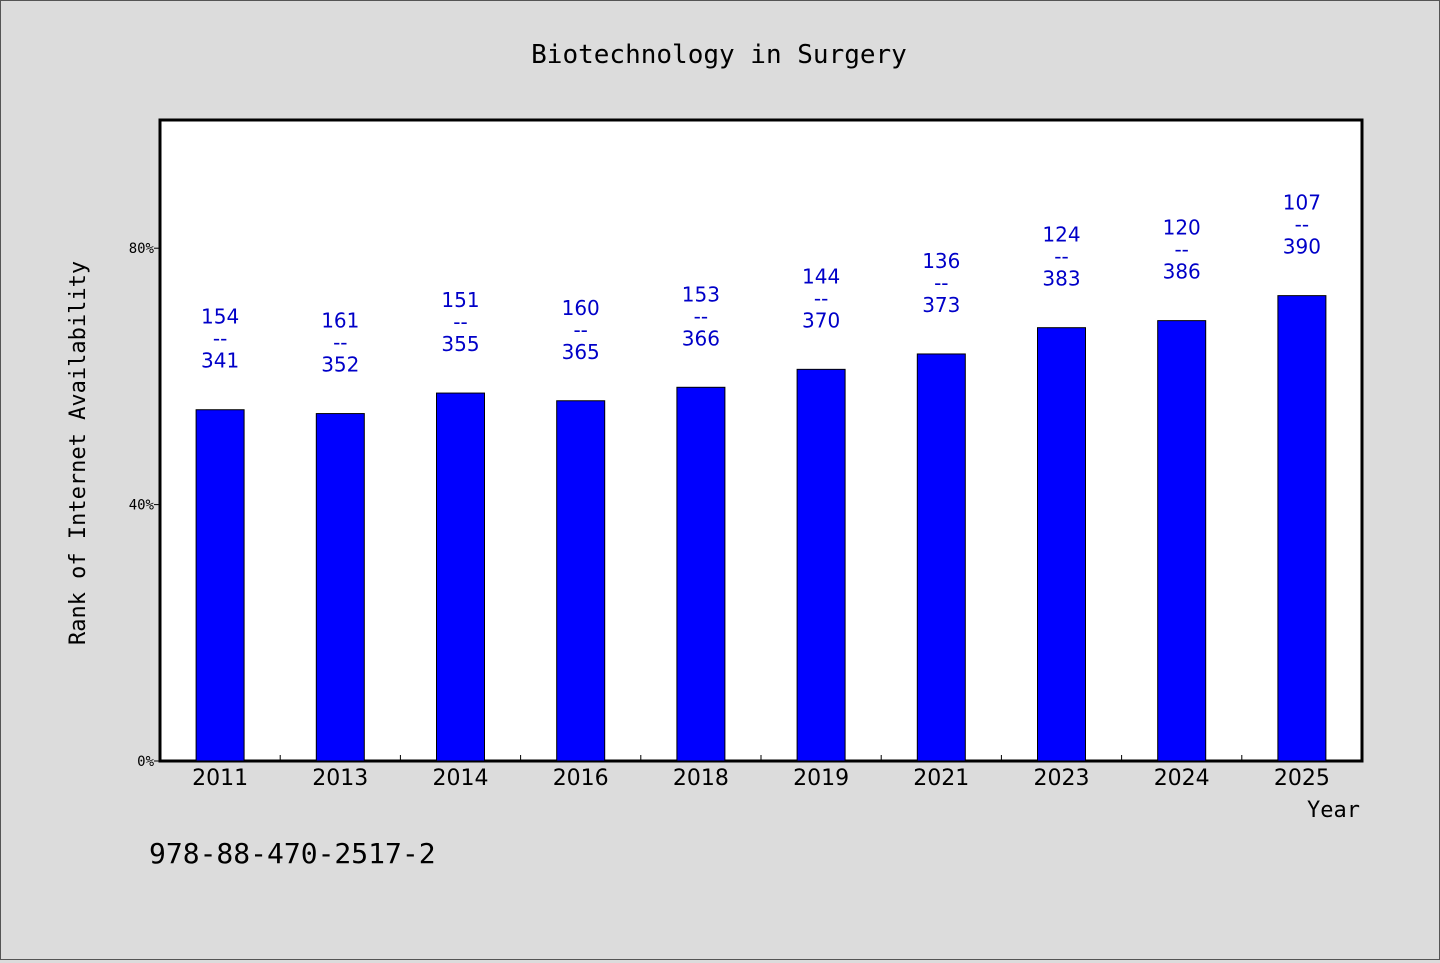 The width and height of the screenshot is (1440, 963). I want to click on bar-label-sep-2018: --, so click(701, 316).